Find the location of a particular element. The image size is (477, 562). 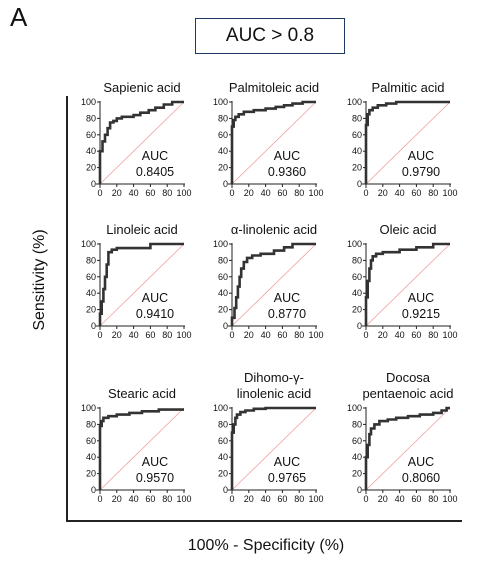

header-box-text: AUC > 0.8 is located at coordinates (270, 35).